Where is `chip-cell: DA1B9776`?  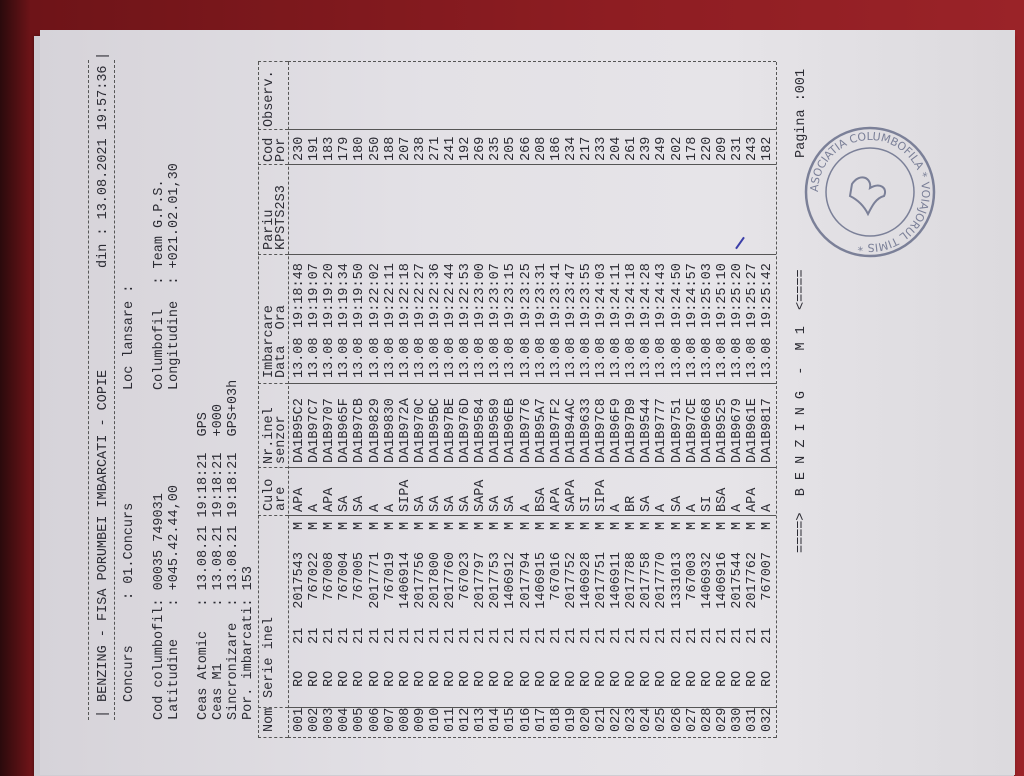 chip-cell: DA1B9776 is located at coordinates (526, 430).